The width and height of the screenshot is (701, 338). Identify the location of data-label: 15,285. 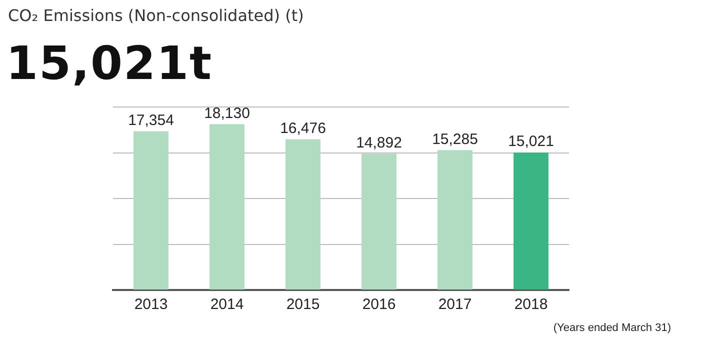
(455, 139).